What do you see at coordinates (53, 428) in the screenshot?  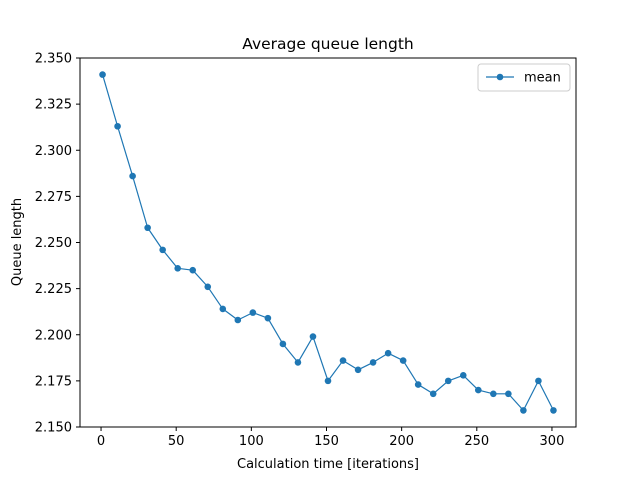 I see `y-tick-label: 2.150` at bounding box center [53, 428].